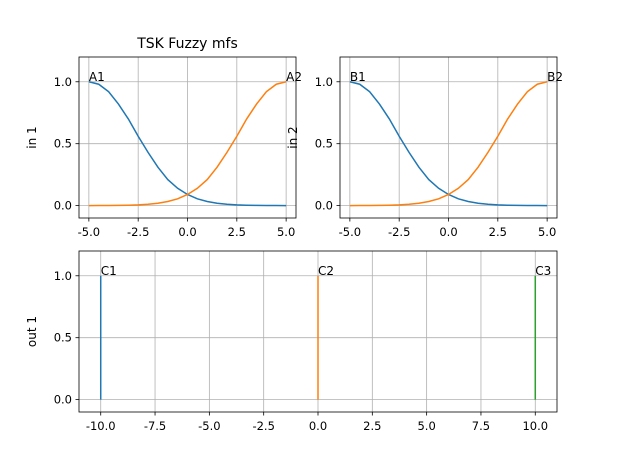 The height and width of the screenshot is (463, 620). What do you see at coordinates (97, 77) in the screenshot?
I see `annotation-A1: A1` at bounding box center [97, 77].